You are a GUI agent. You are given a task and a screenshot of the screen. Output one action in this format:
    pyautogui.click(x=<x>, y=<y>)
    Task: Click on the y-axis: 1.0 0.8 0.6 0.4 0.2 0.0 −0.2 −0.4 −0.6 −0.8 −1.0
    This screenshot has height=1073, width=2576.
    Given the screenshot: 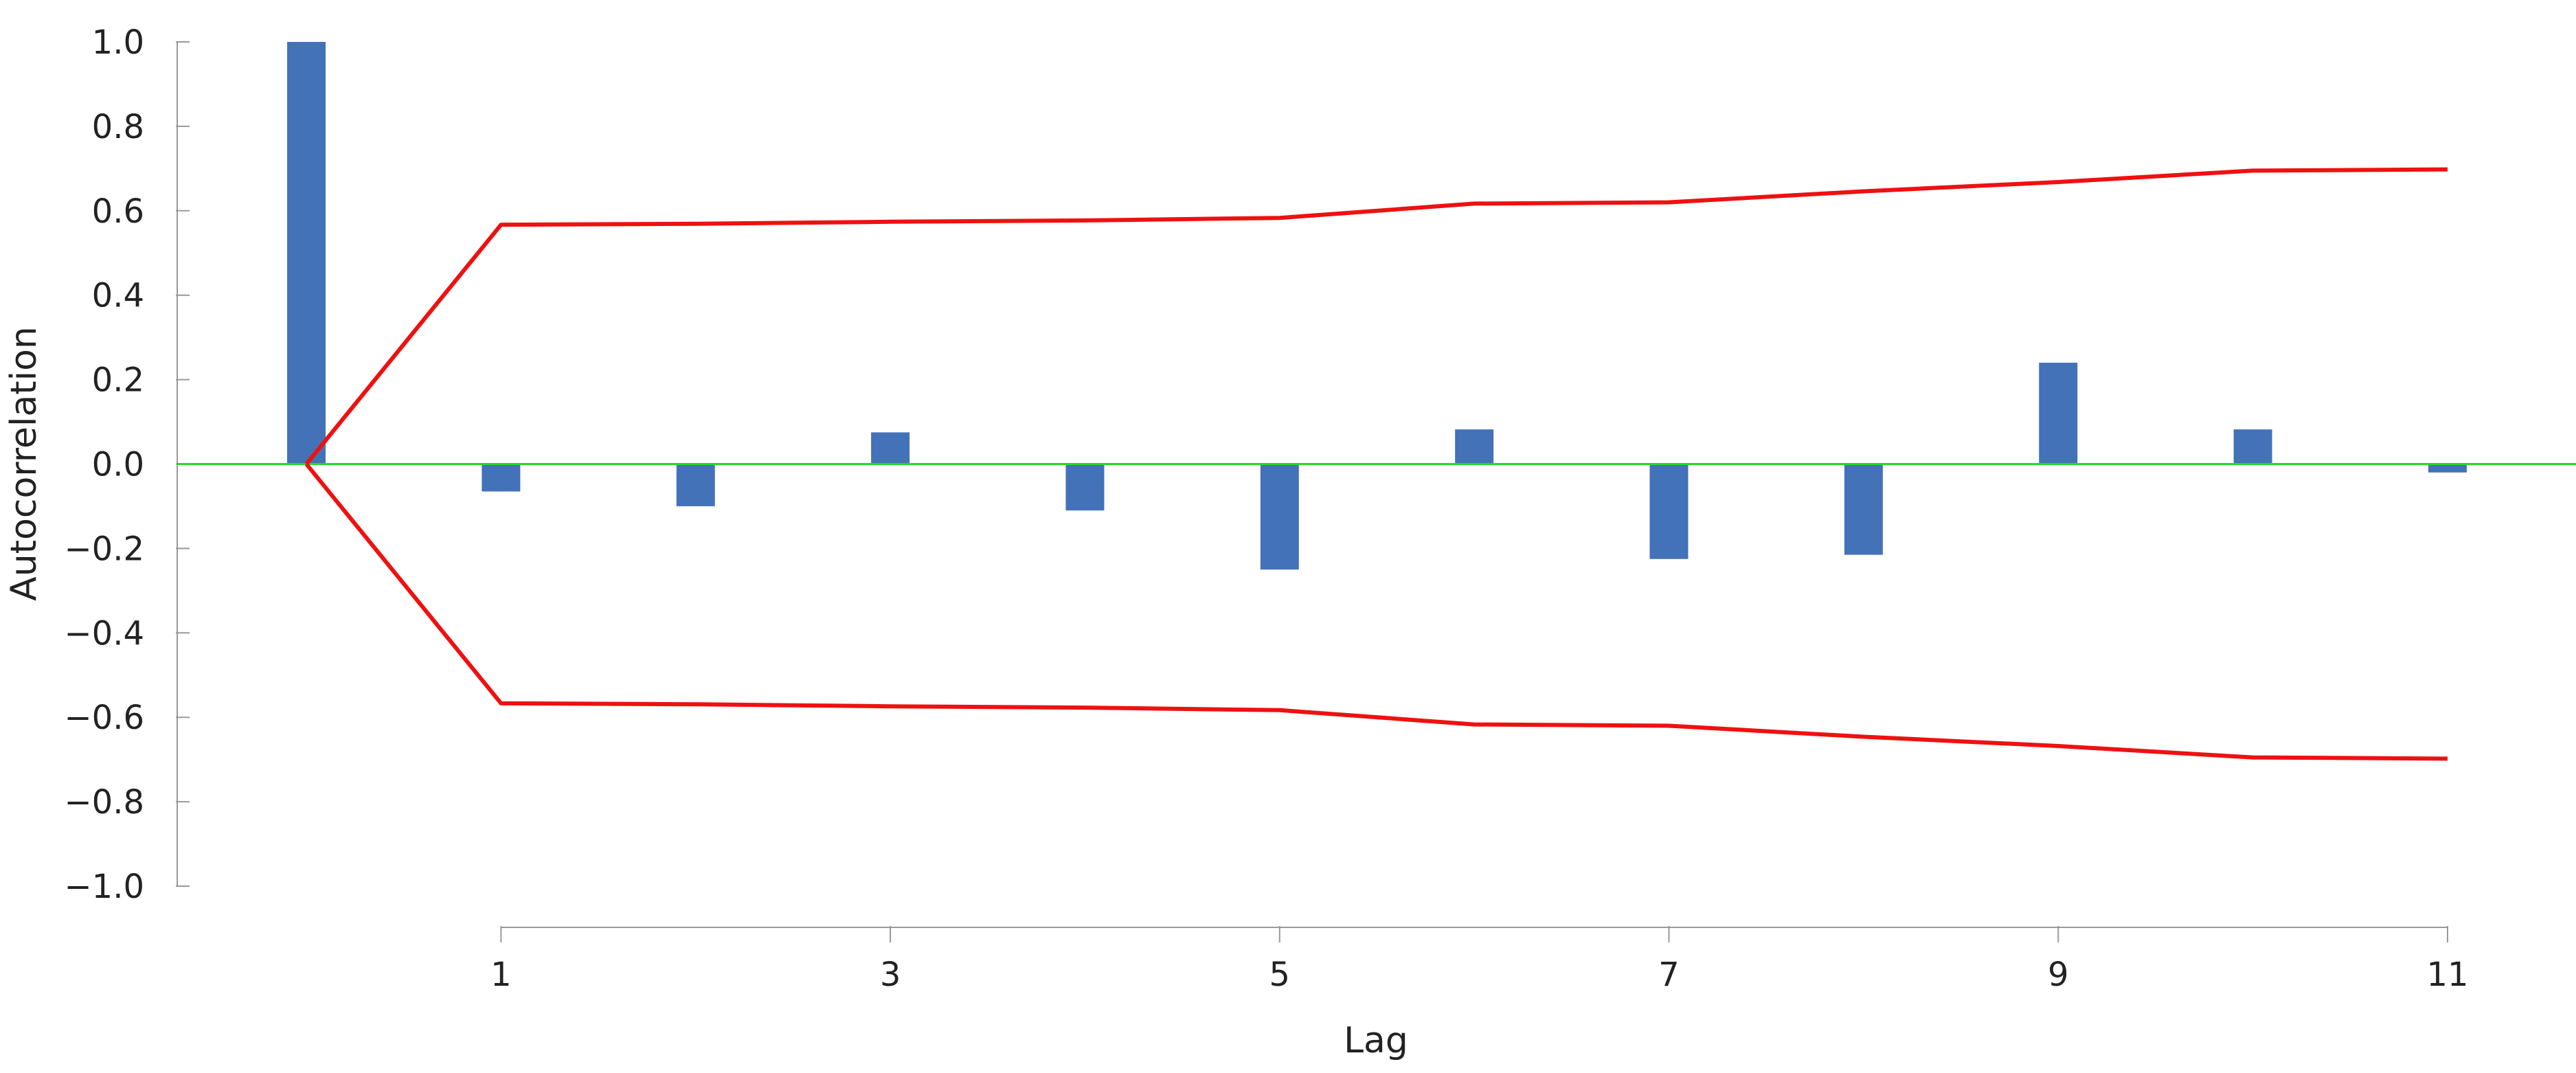 What is the action you would take?
    pyautogui.click(x=127, y=464)
    